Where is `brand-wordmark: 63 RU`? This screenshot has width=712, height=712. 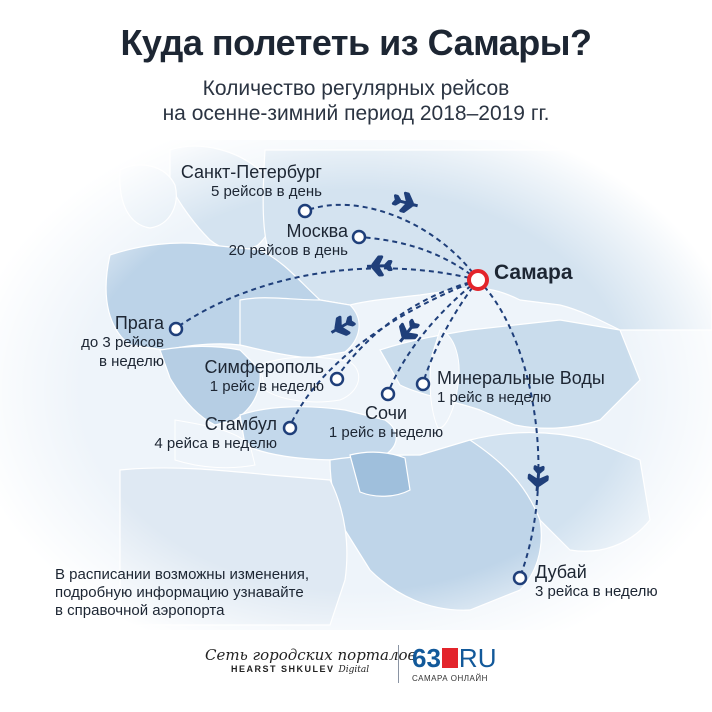
brand-wordmark: 63 RU is located at coordinates (454, 658).